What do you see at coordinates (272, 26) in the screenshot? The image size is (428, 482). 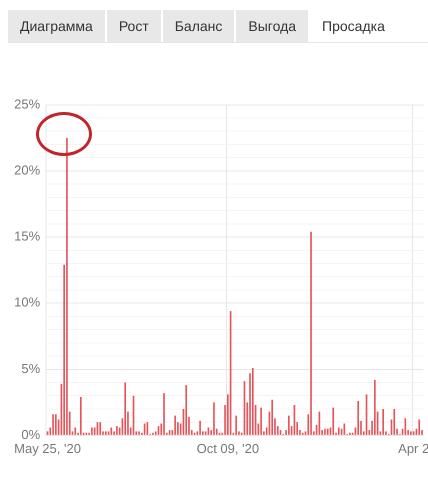 I see `text: Выгода` at bounding box center [272, 26].